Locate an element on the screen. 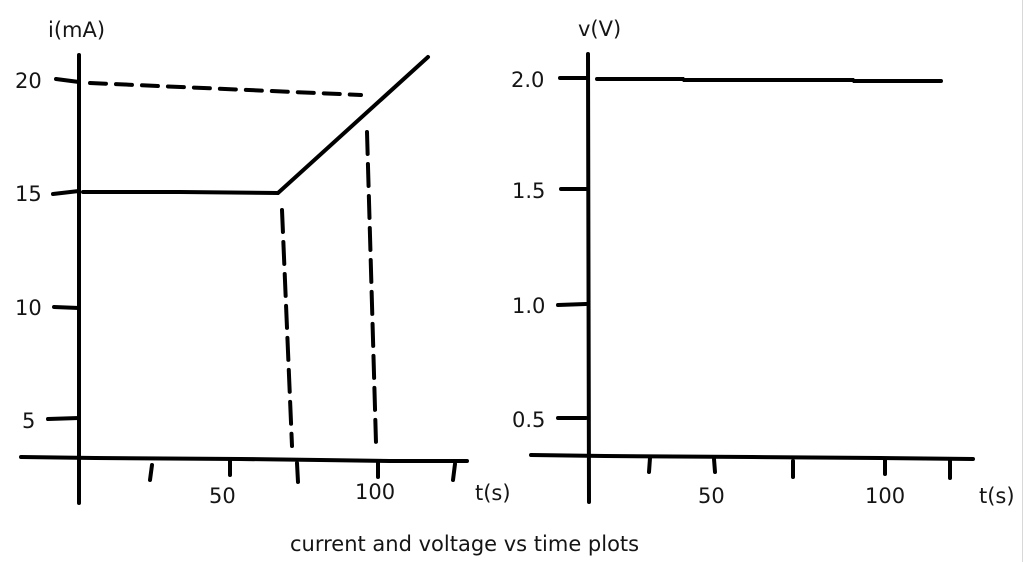 The image size is (1024, 562). voltage-y-axis-label: v(V) is located at coordinates (599, 29).